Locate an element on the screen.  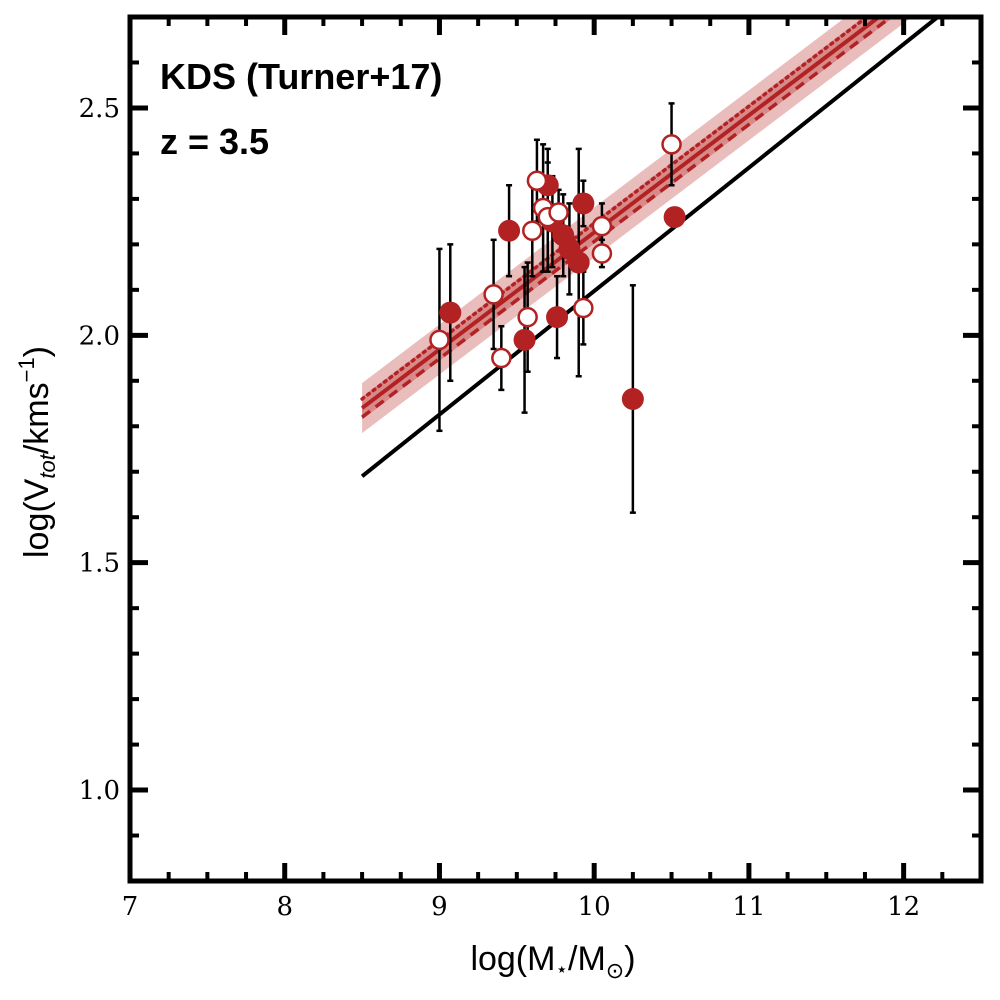
x-axis-label: log(M⋆/M⊙) is located at coordinates (552, 961).